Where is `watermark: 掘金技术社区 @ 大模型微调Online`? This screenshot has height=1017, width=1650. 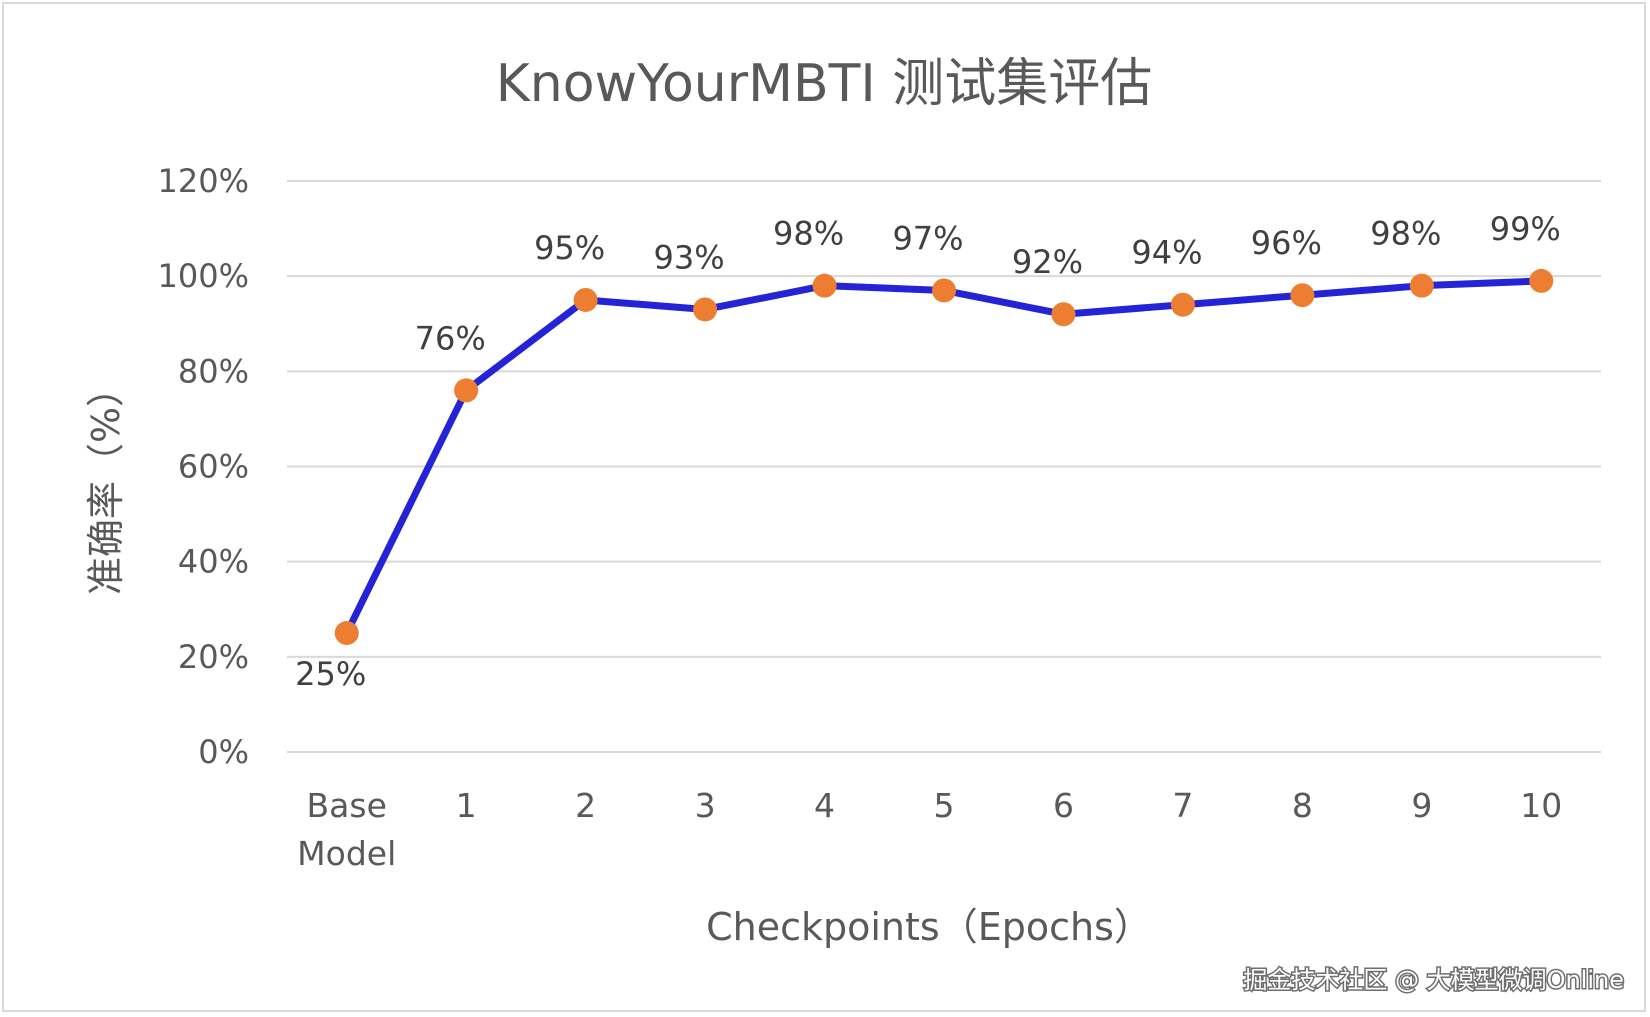 watermark: 掘金技术社区 @ 大模型微调Online is located at coordinates (1433, 980).